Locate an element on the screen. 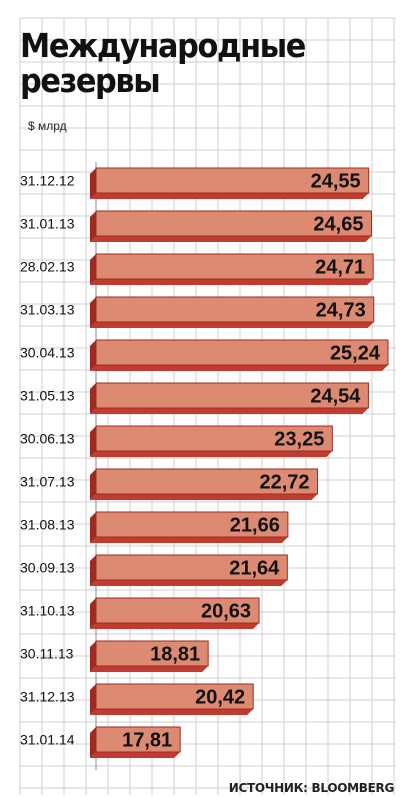 The height and width of the screenshot is (811, 406). category-label: 30.11.13 is located at coordinates (47, 654).